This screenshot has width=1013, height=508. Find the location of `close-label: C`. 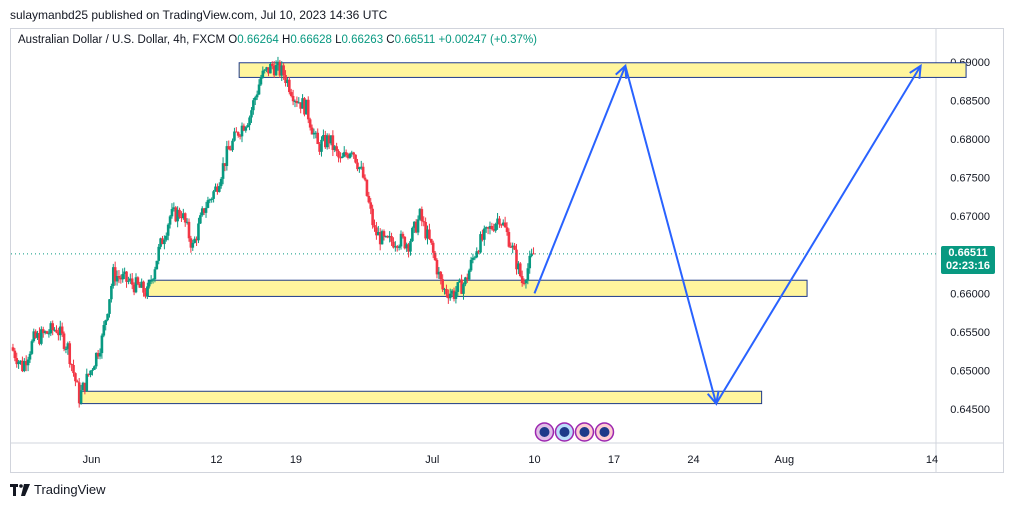

close-label: C is located at coordinates (390, 40).